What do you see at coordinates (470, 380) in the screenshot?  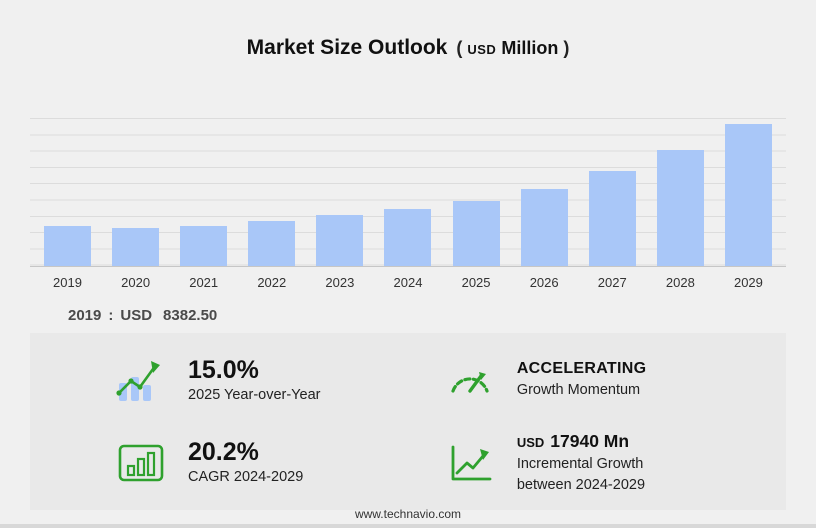 I see `speedometer-icon` at bounding box center [470, 380].